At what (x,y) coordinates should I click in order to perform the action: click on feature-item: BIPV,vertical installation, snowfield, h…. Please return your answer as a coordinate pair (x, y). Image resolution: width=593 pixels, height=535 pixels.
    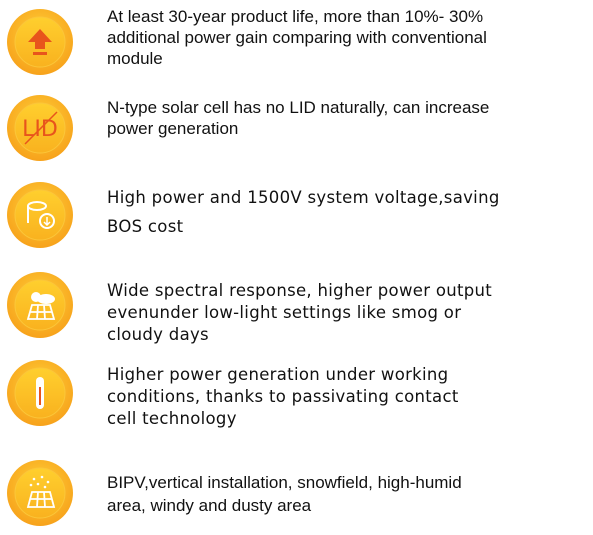
    Looking at the image, I should click on (234, 493).